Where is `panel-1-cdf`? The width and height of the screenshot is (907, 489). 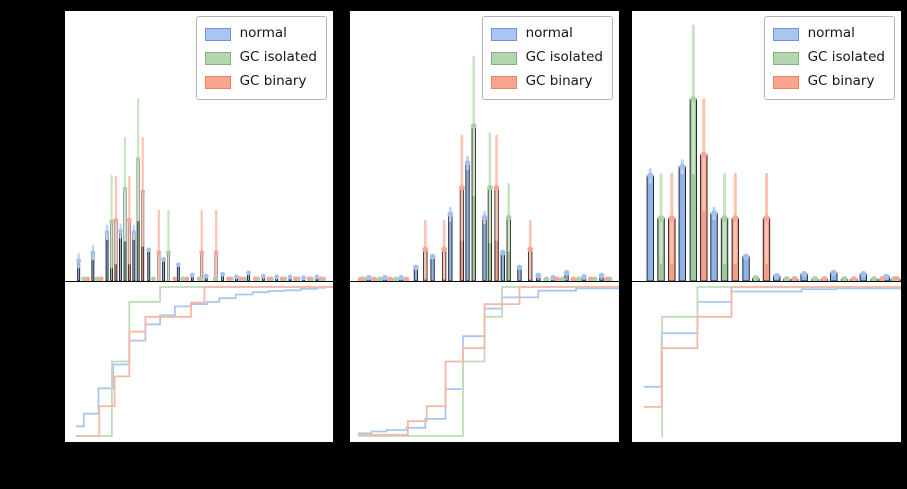 panel-1-cdf is located at coordinates (199, 362).